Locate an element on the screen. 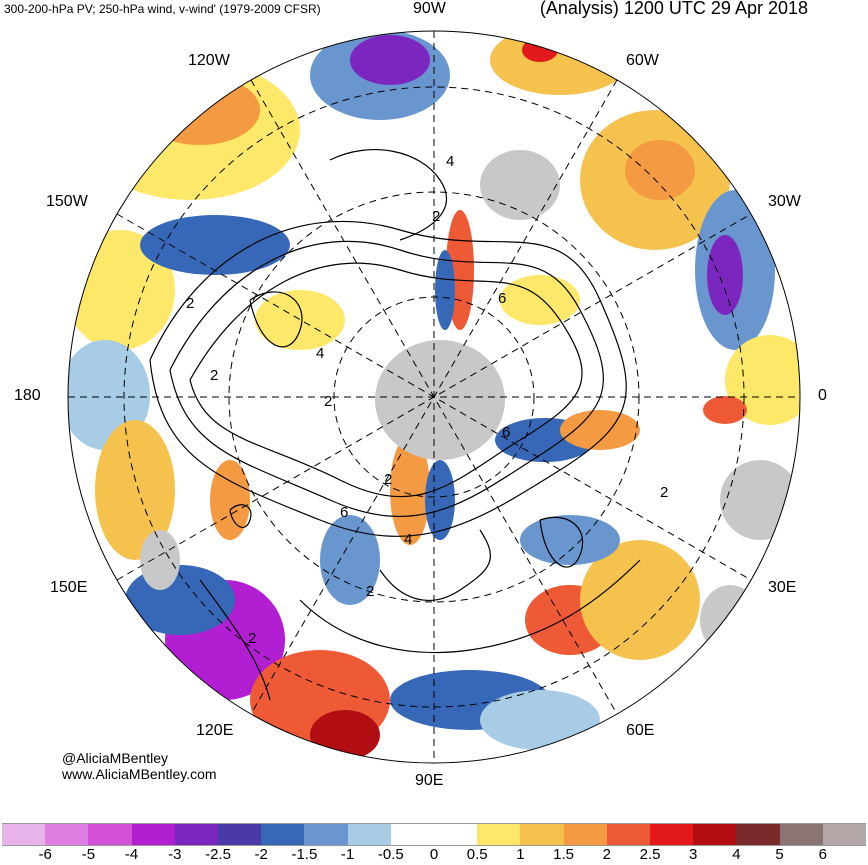  lon-label-120e: 120E is located at coordinates (215, 730).